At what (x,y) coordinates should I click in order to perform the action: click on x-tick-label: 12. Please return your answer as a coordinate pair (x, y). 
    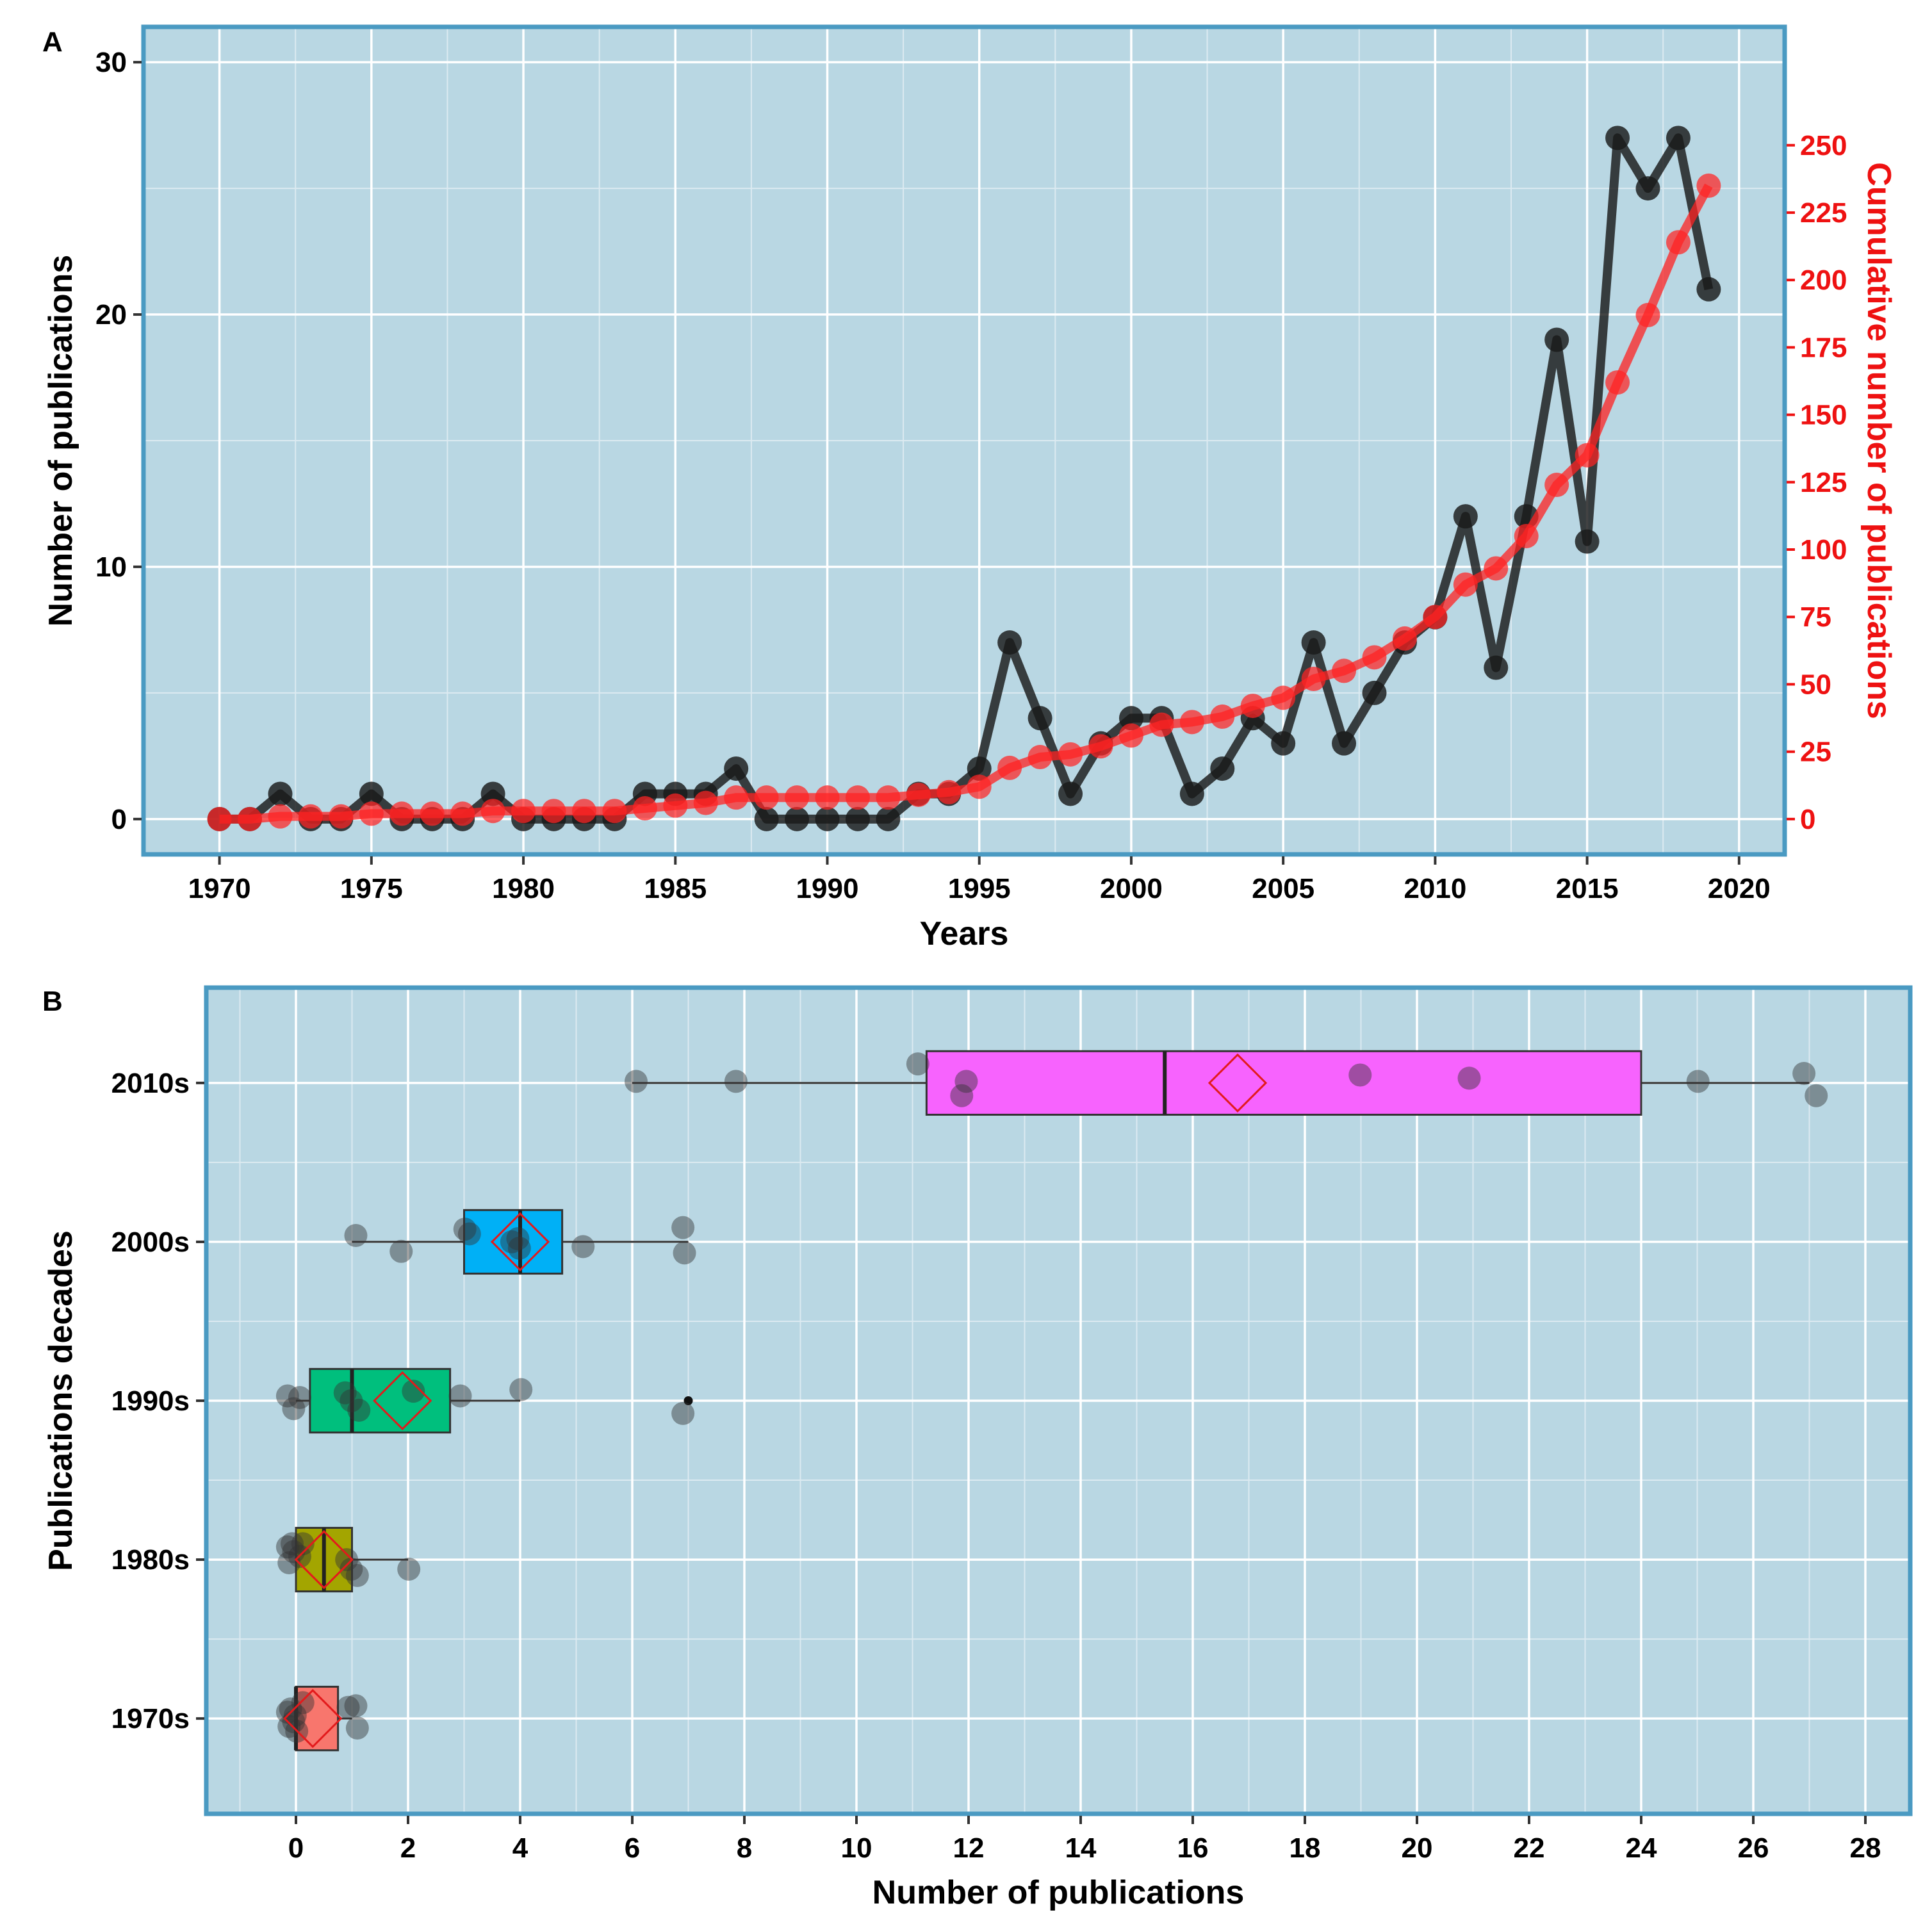
    Looking at the image, I should click on (969, 1848).